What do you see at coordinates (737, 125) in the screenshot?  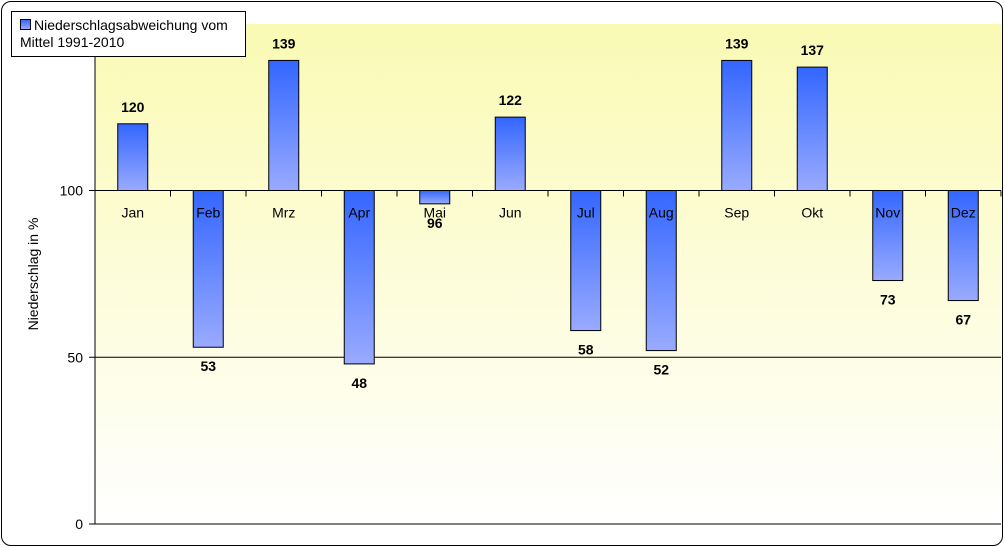 I see `bar-sep` at bounding box center [737, 125].